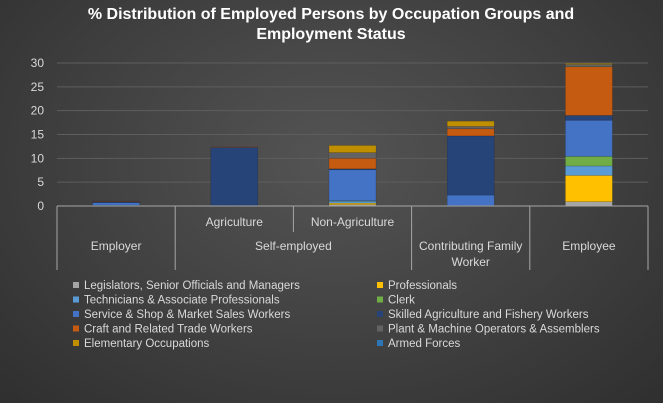 The image size is (663, 403). Describe the element at coordinates (589, 246) in the screenshot. I see `category-group-label: Employee` at that location.